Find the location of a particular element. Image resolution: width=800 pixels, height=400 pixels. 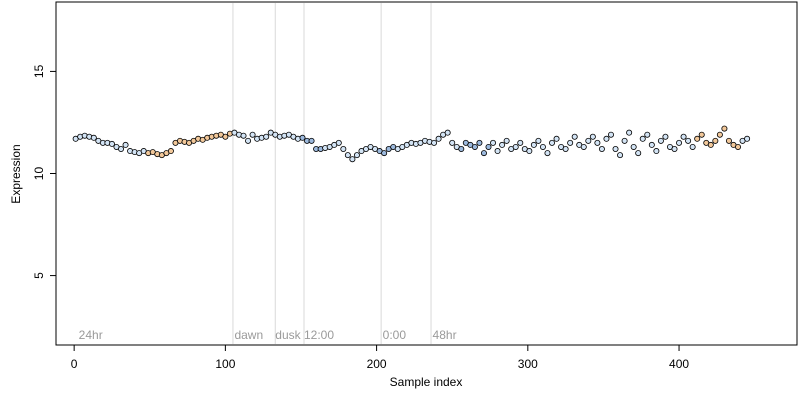

data-points is located at coordinates (411, 144).